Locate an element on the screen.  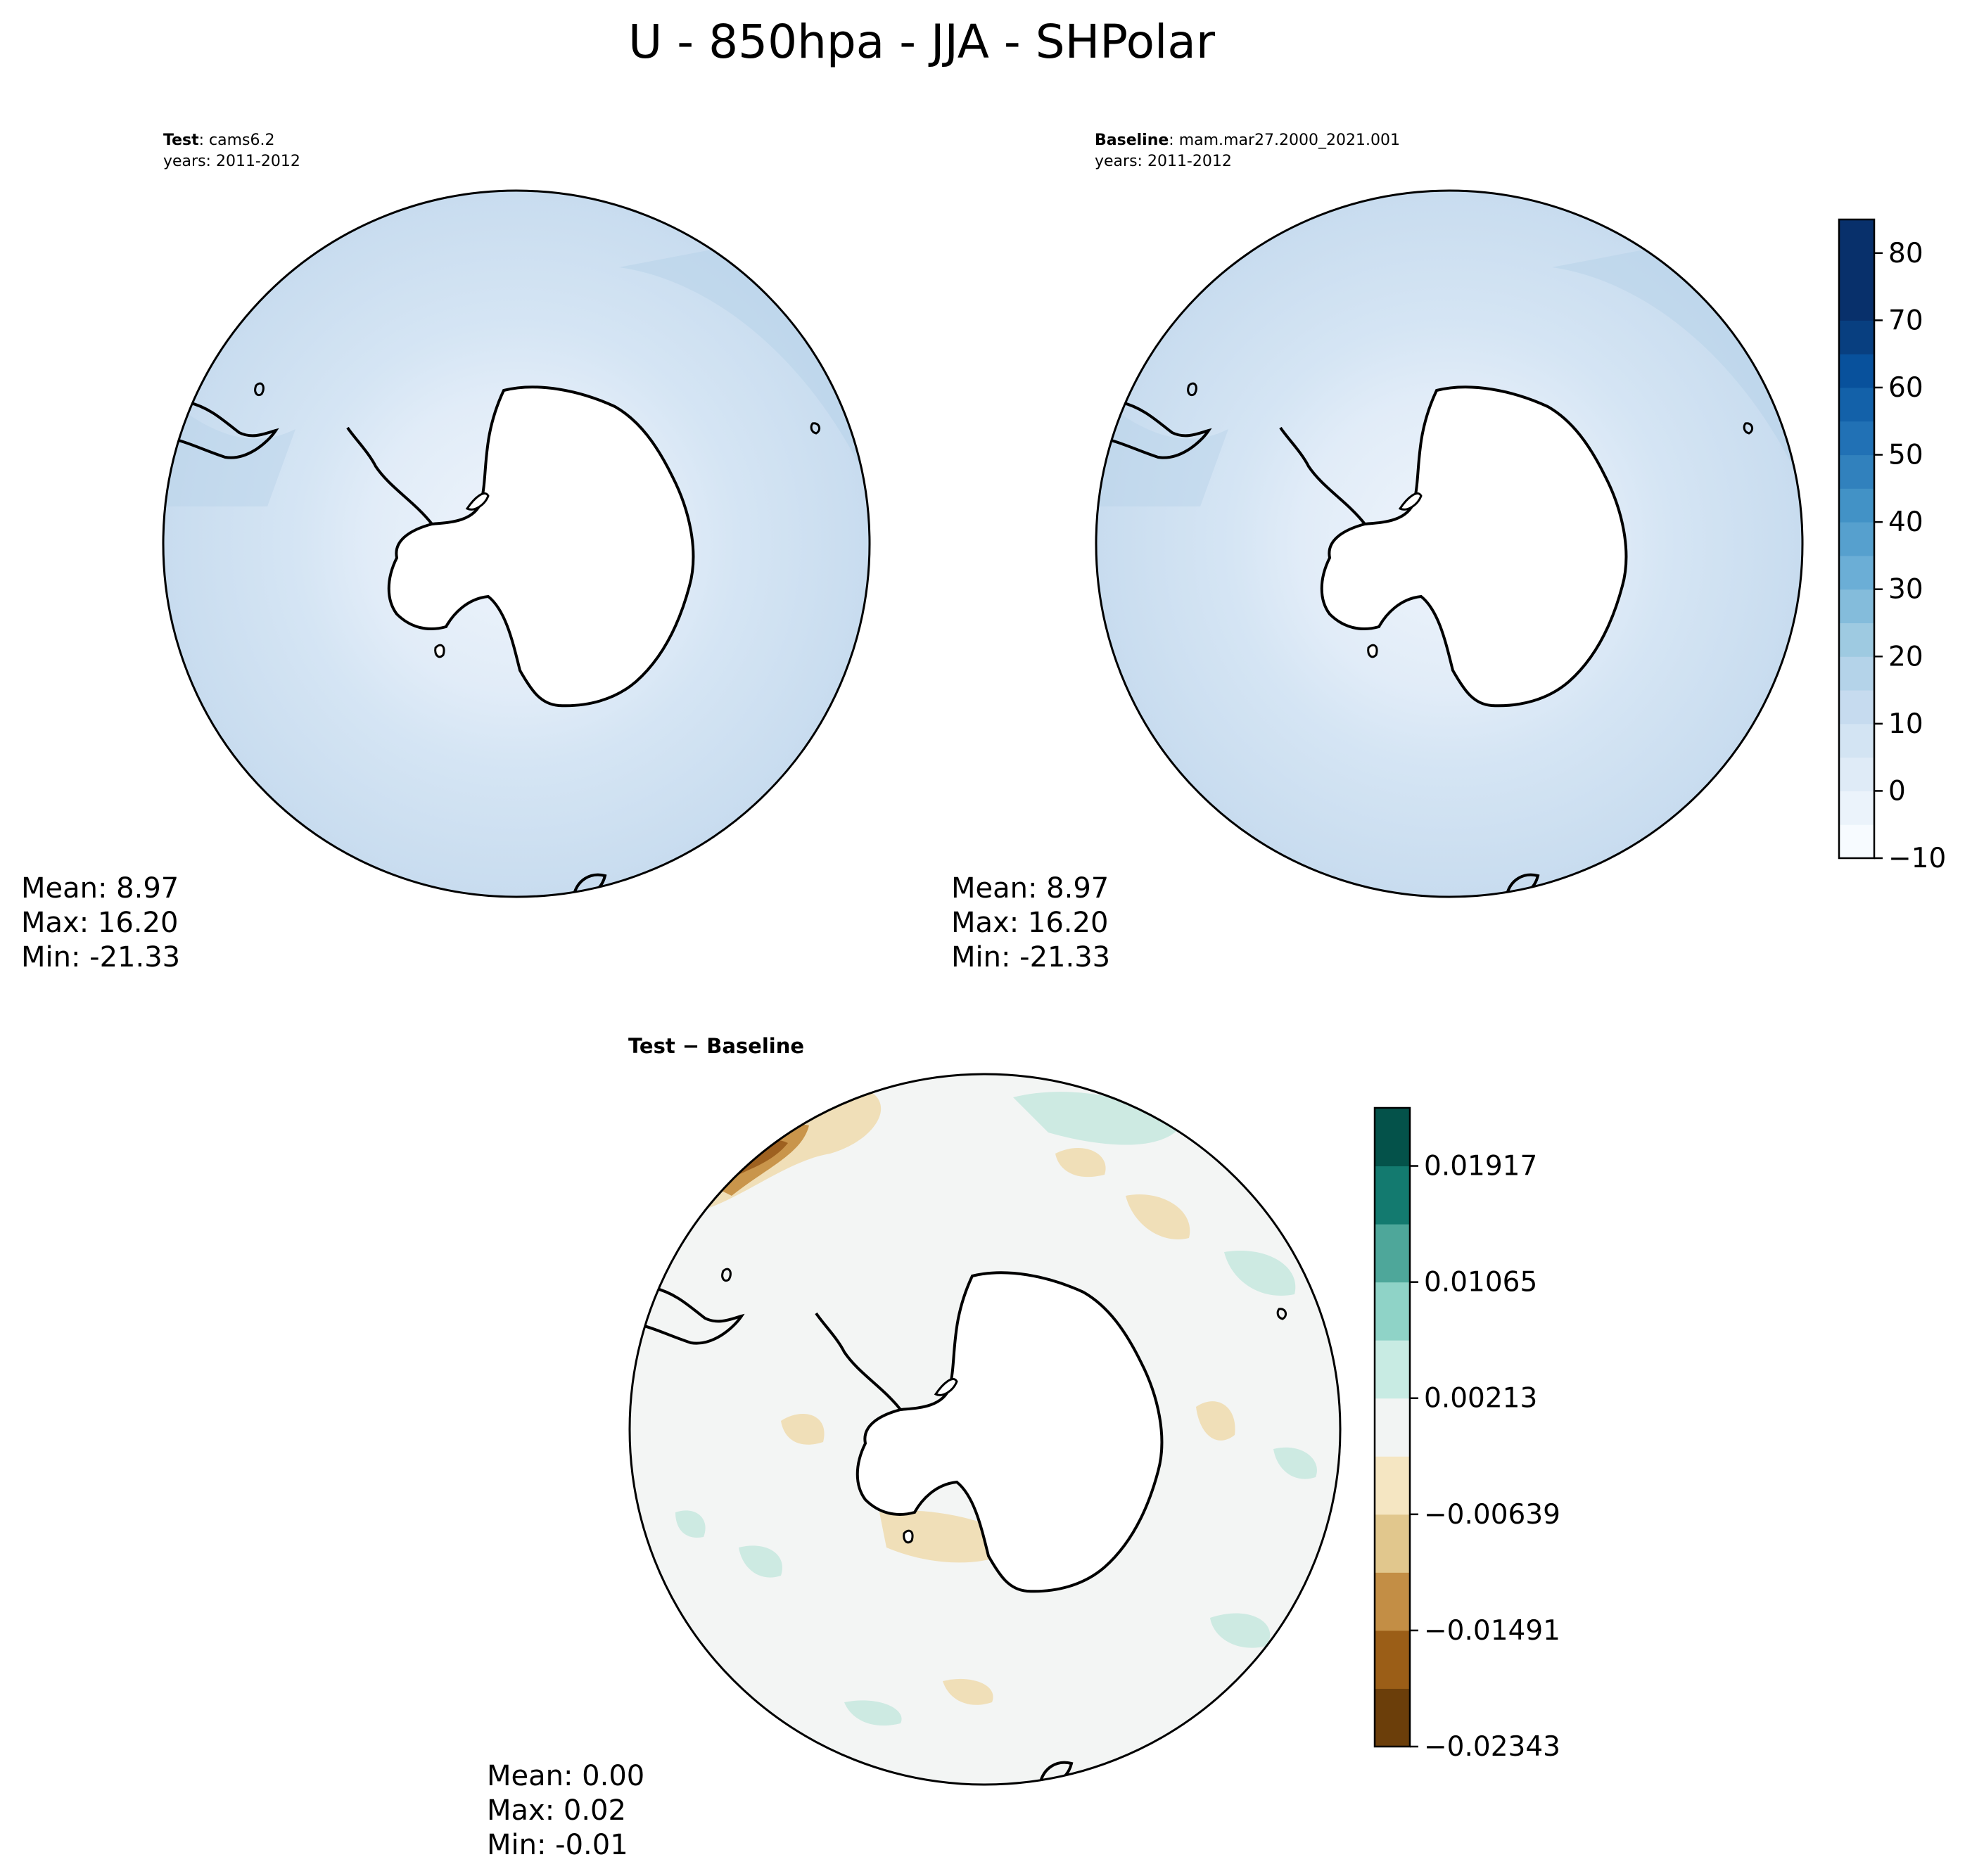
colorbar-main-tick-label: 50 is located at coordinates (1906, 456).